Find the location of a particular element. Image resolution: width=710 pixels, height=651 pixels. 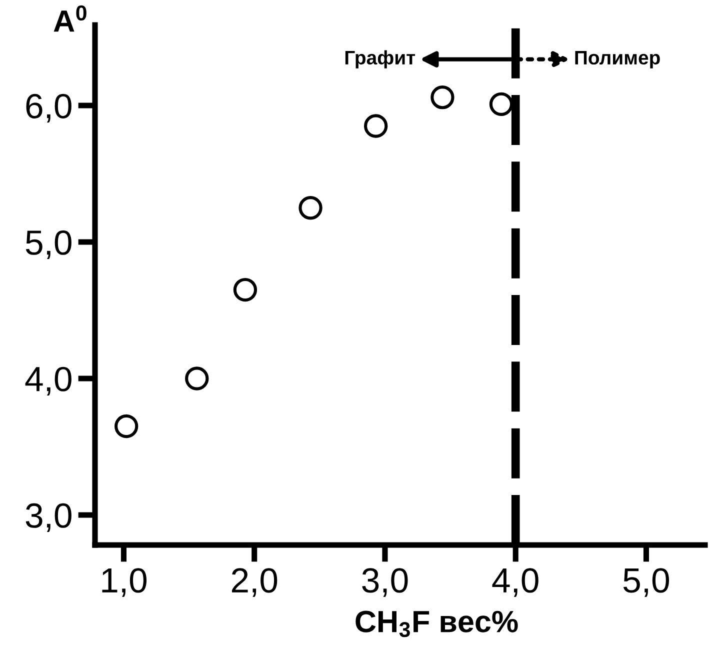

x-tick-label: 2,0 is located at coordinates (255, 582).